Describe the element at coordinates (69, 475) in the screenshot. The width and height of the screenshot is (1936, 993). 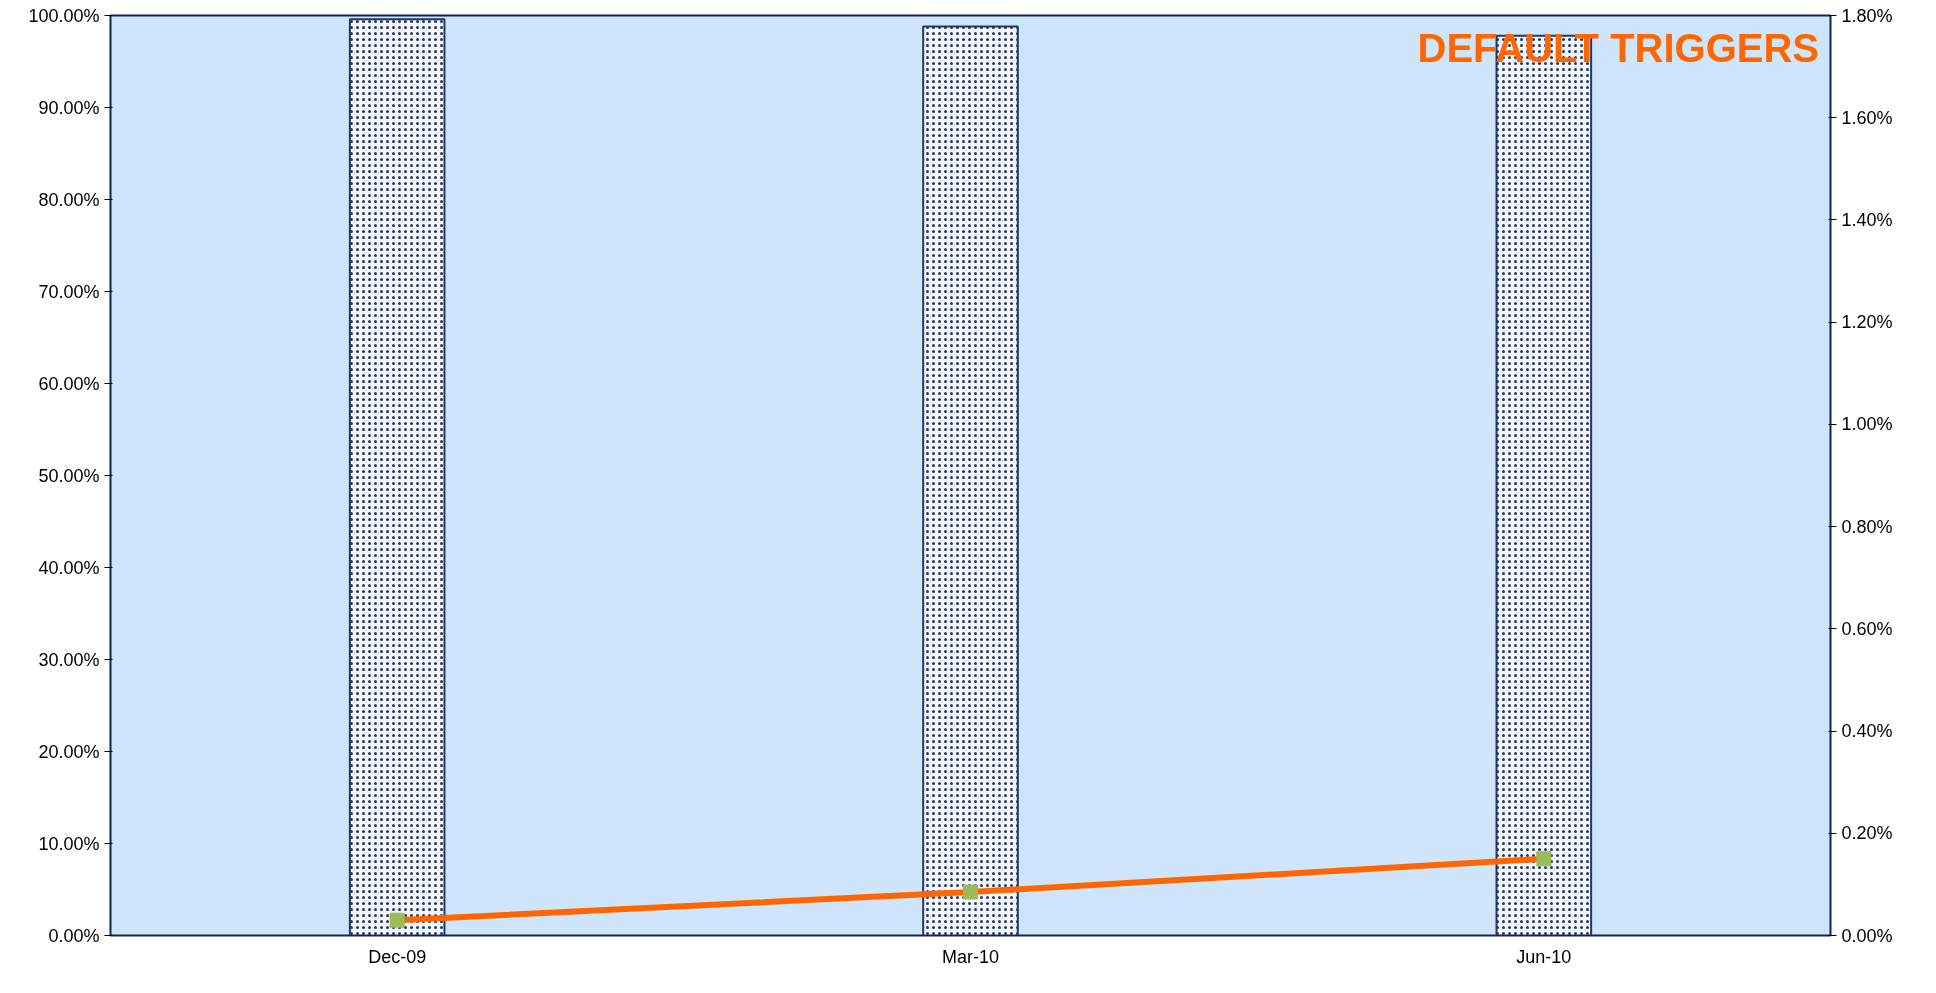
I see `y-tick-label: 50.00%` at that location.